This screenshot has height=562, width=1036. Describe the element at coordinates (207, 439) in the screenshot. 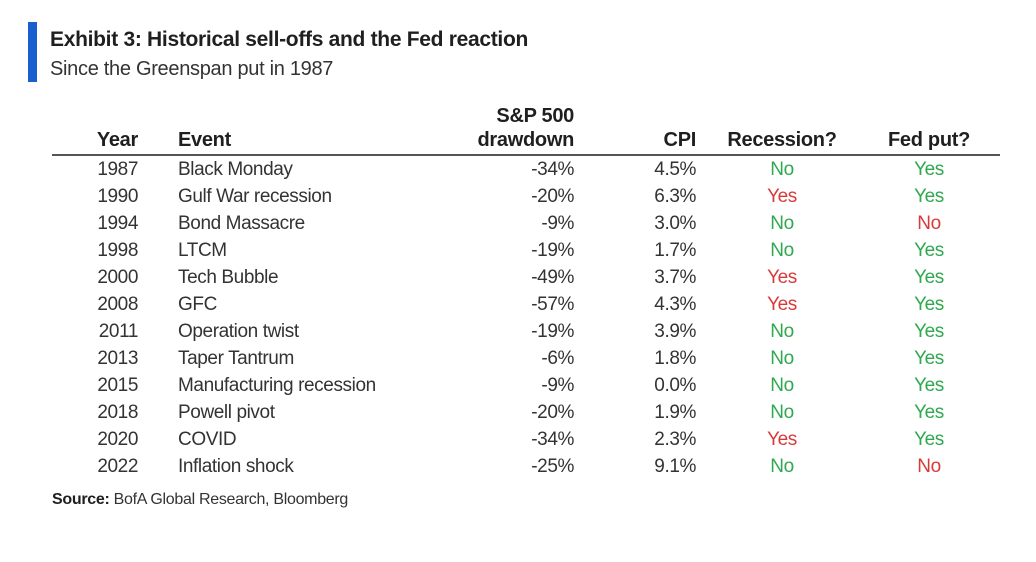

I see `cell-event: COVID` at that location.